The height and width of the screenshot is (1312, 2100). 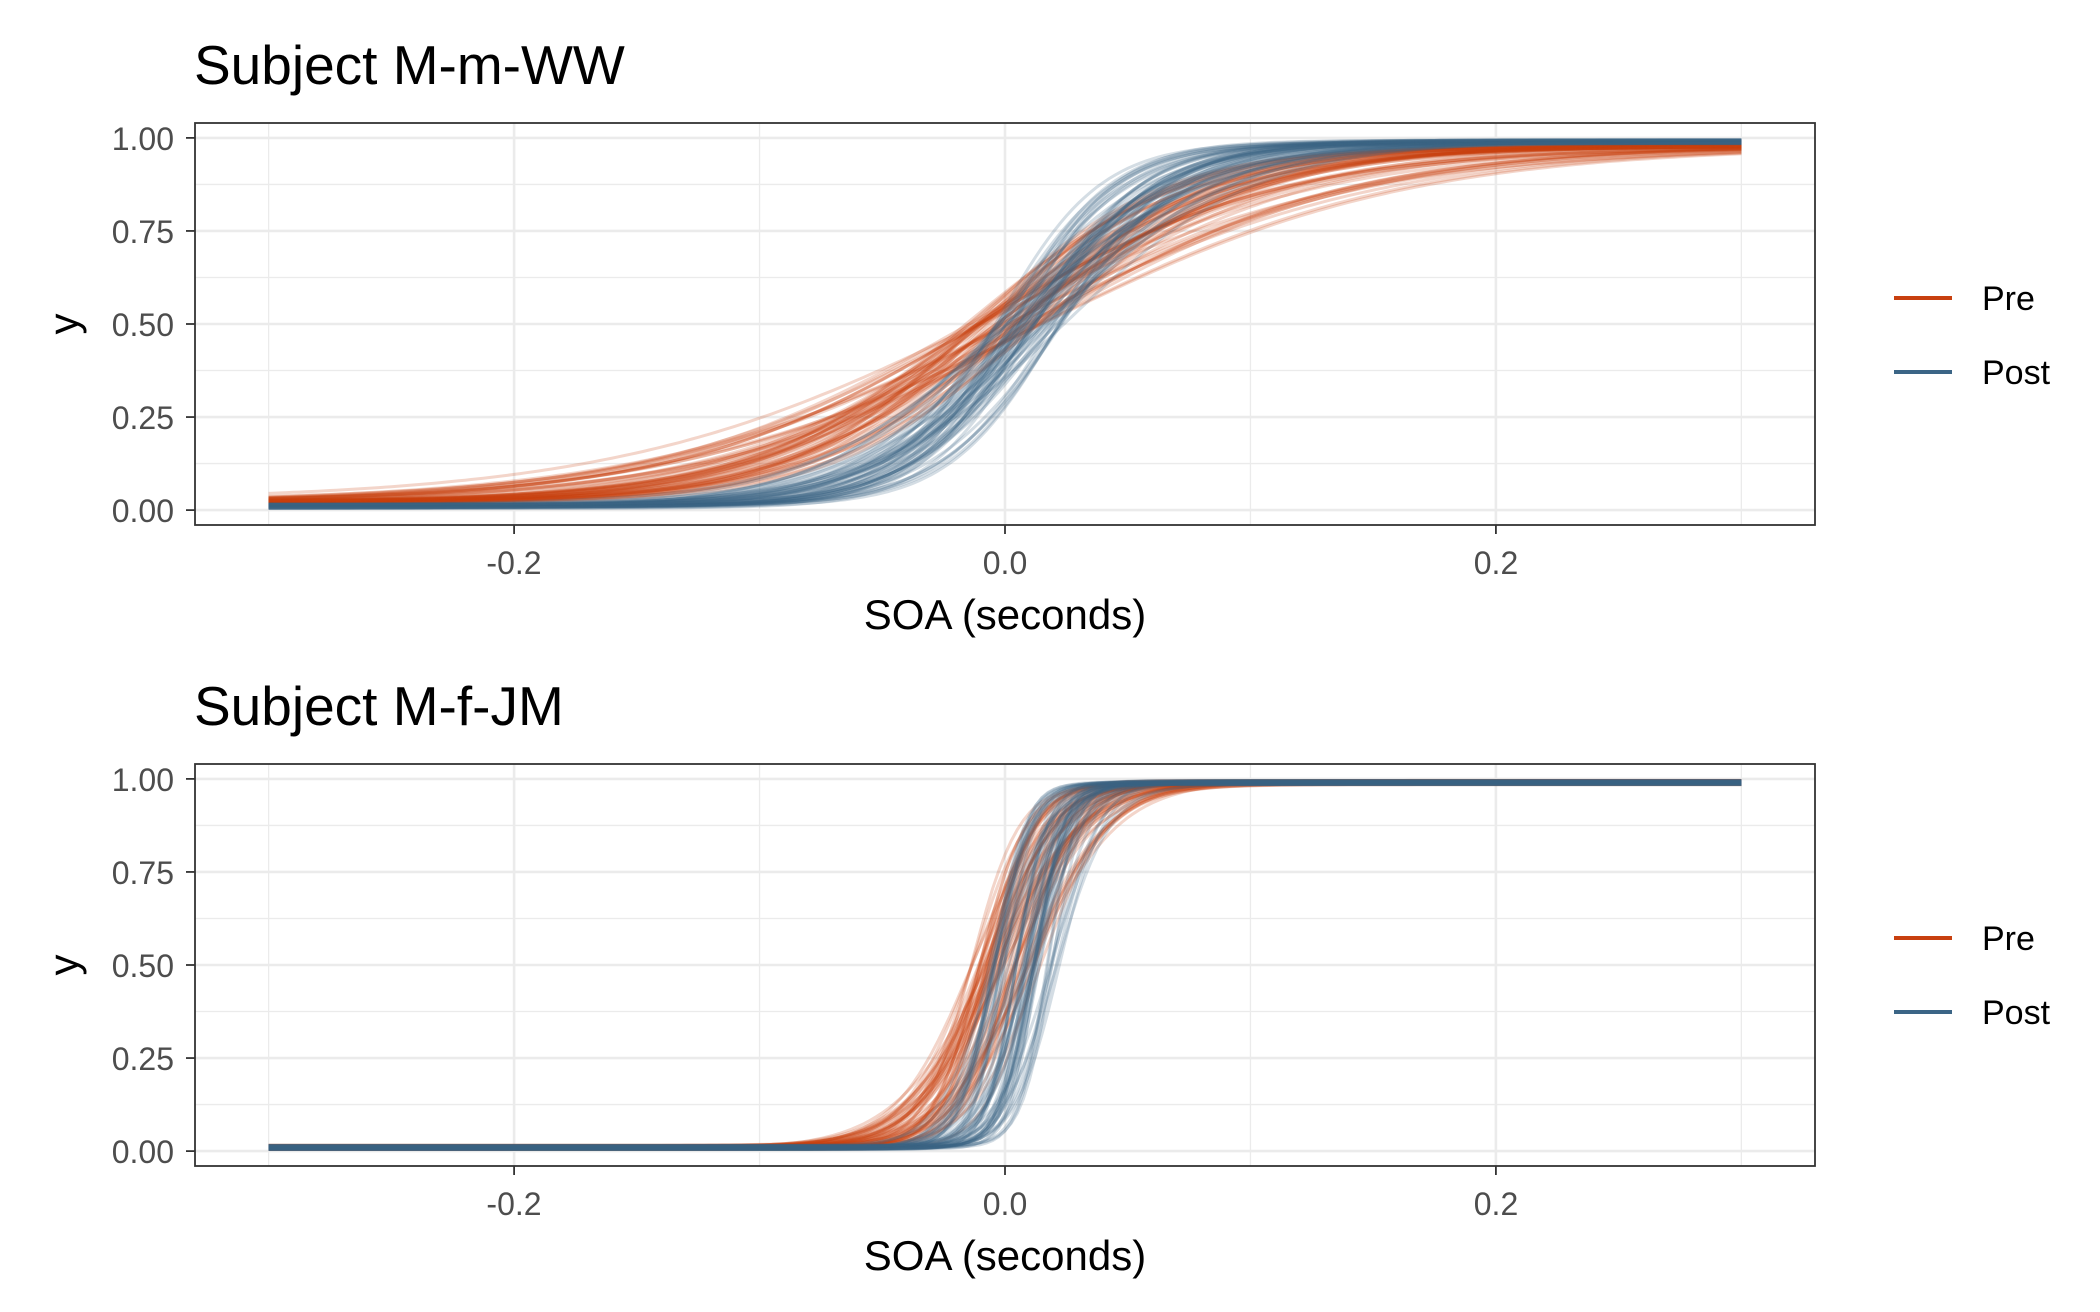 What do you see at coordinates (1972, 976) in the screenshot?
I see `panel-2-legend: Pre Post` at bounding box center [1972, 976].